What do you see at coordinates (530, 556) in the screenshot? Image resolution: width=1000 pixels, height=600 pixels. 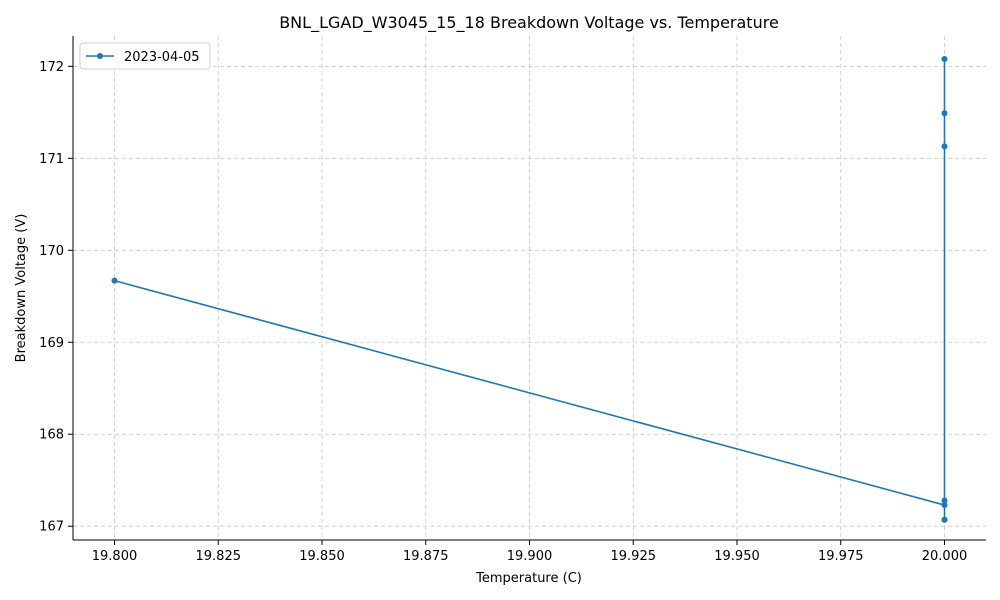 I see `x-tick-label: 19.900` at bounding box center [530, 556].